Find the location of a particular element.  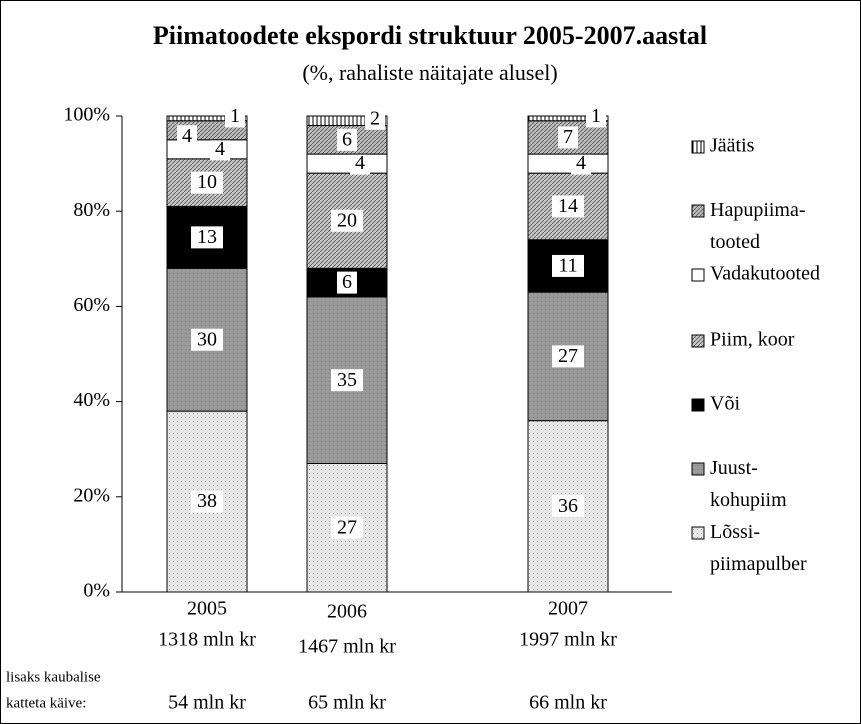

y-tick-label: 60% is located at coordinates (91, 305).